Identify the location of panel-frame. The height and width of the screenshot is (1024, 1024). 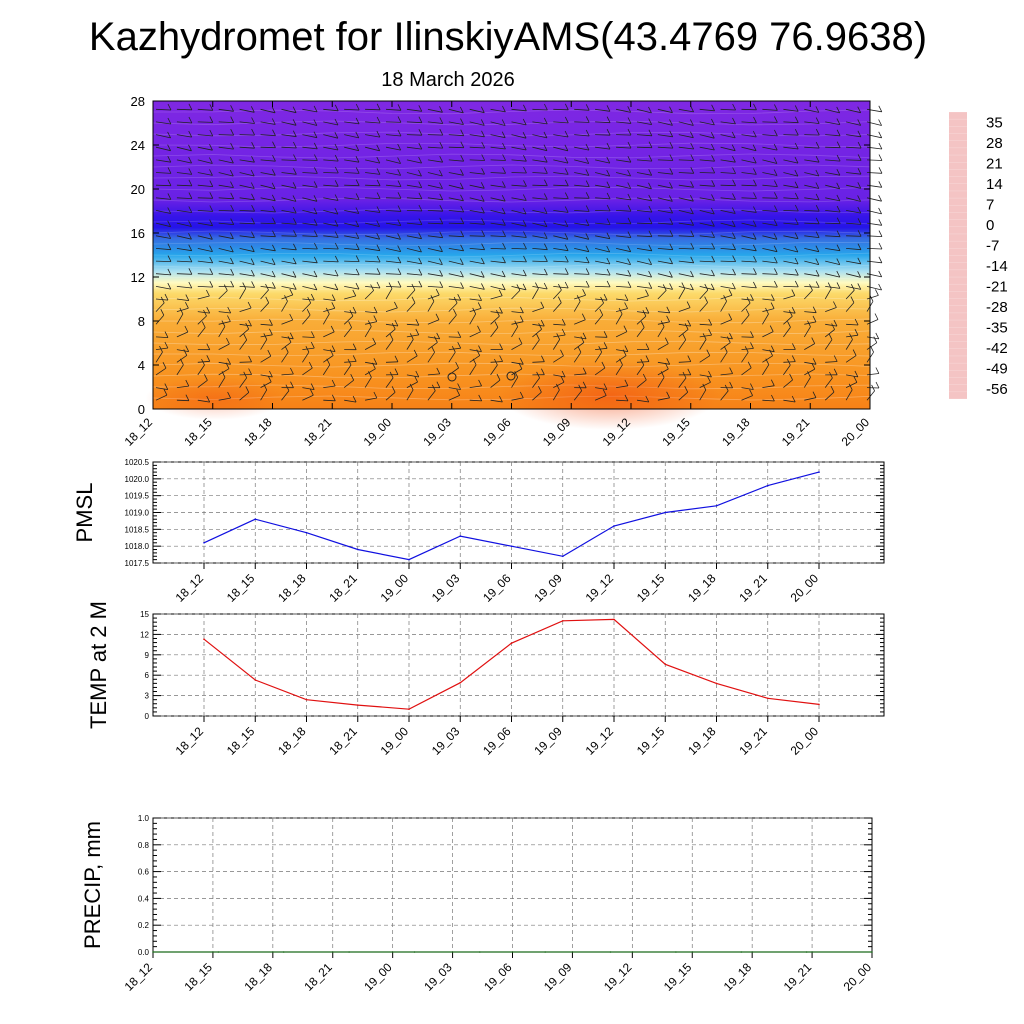
(518, 665).